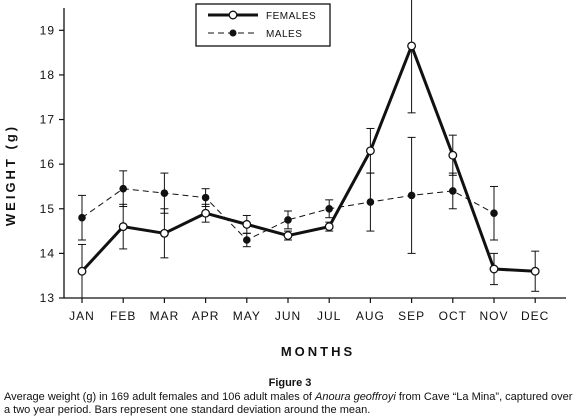  What do you see at coordinates (370, 316) in the screenshot?
I see `x-tick-label: AUG` at bounding box center [370, 316].